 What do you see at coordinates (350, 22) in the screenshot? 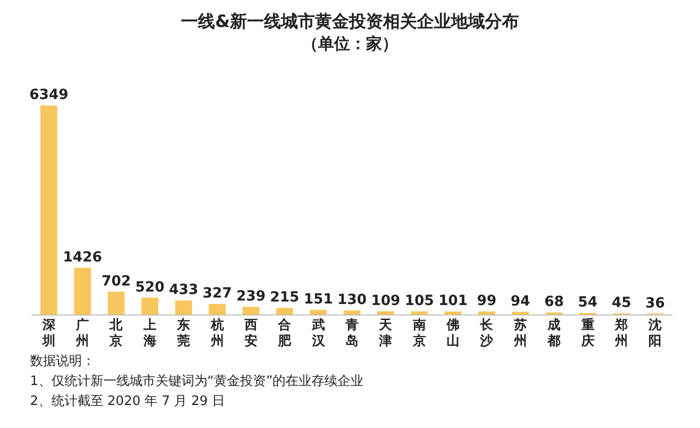
I see `chart-title: 一线&新一线城市黄金投资相关企业地域分布` at bounding box center [350, 22].